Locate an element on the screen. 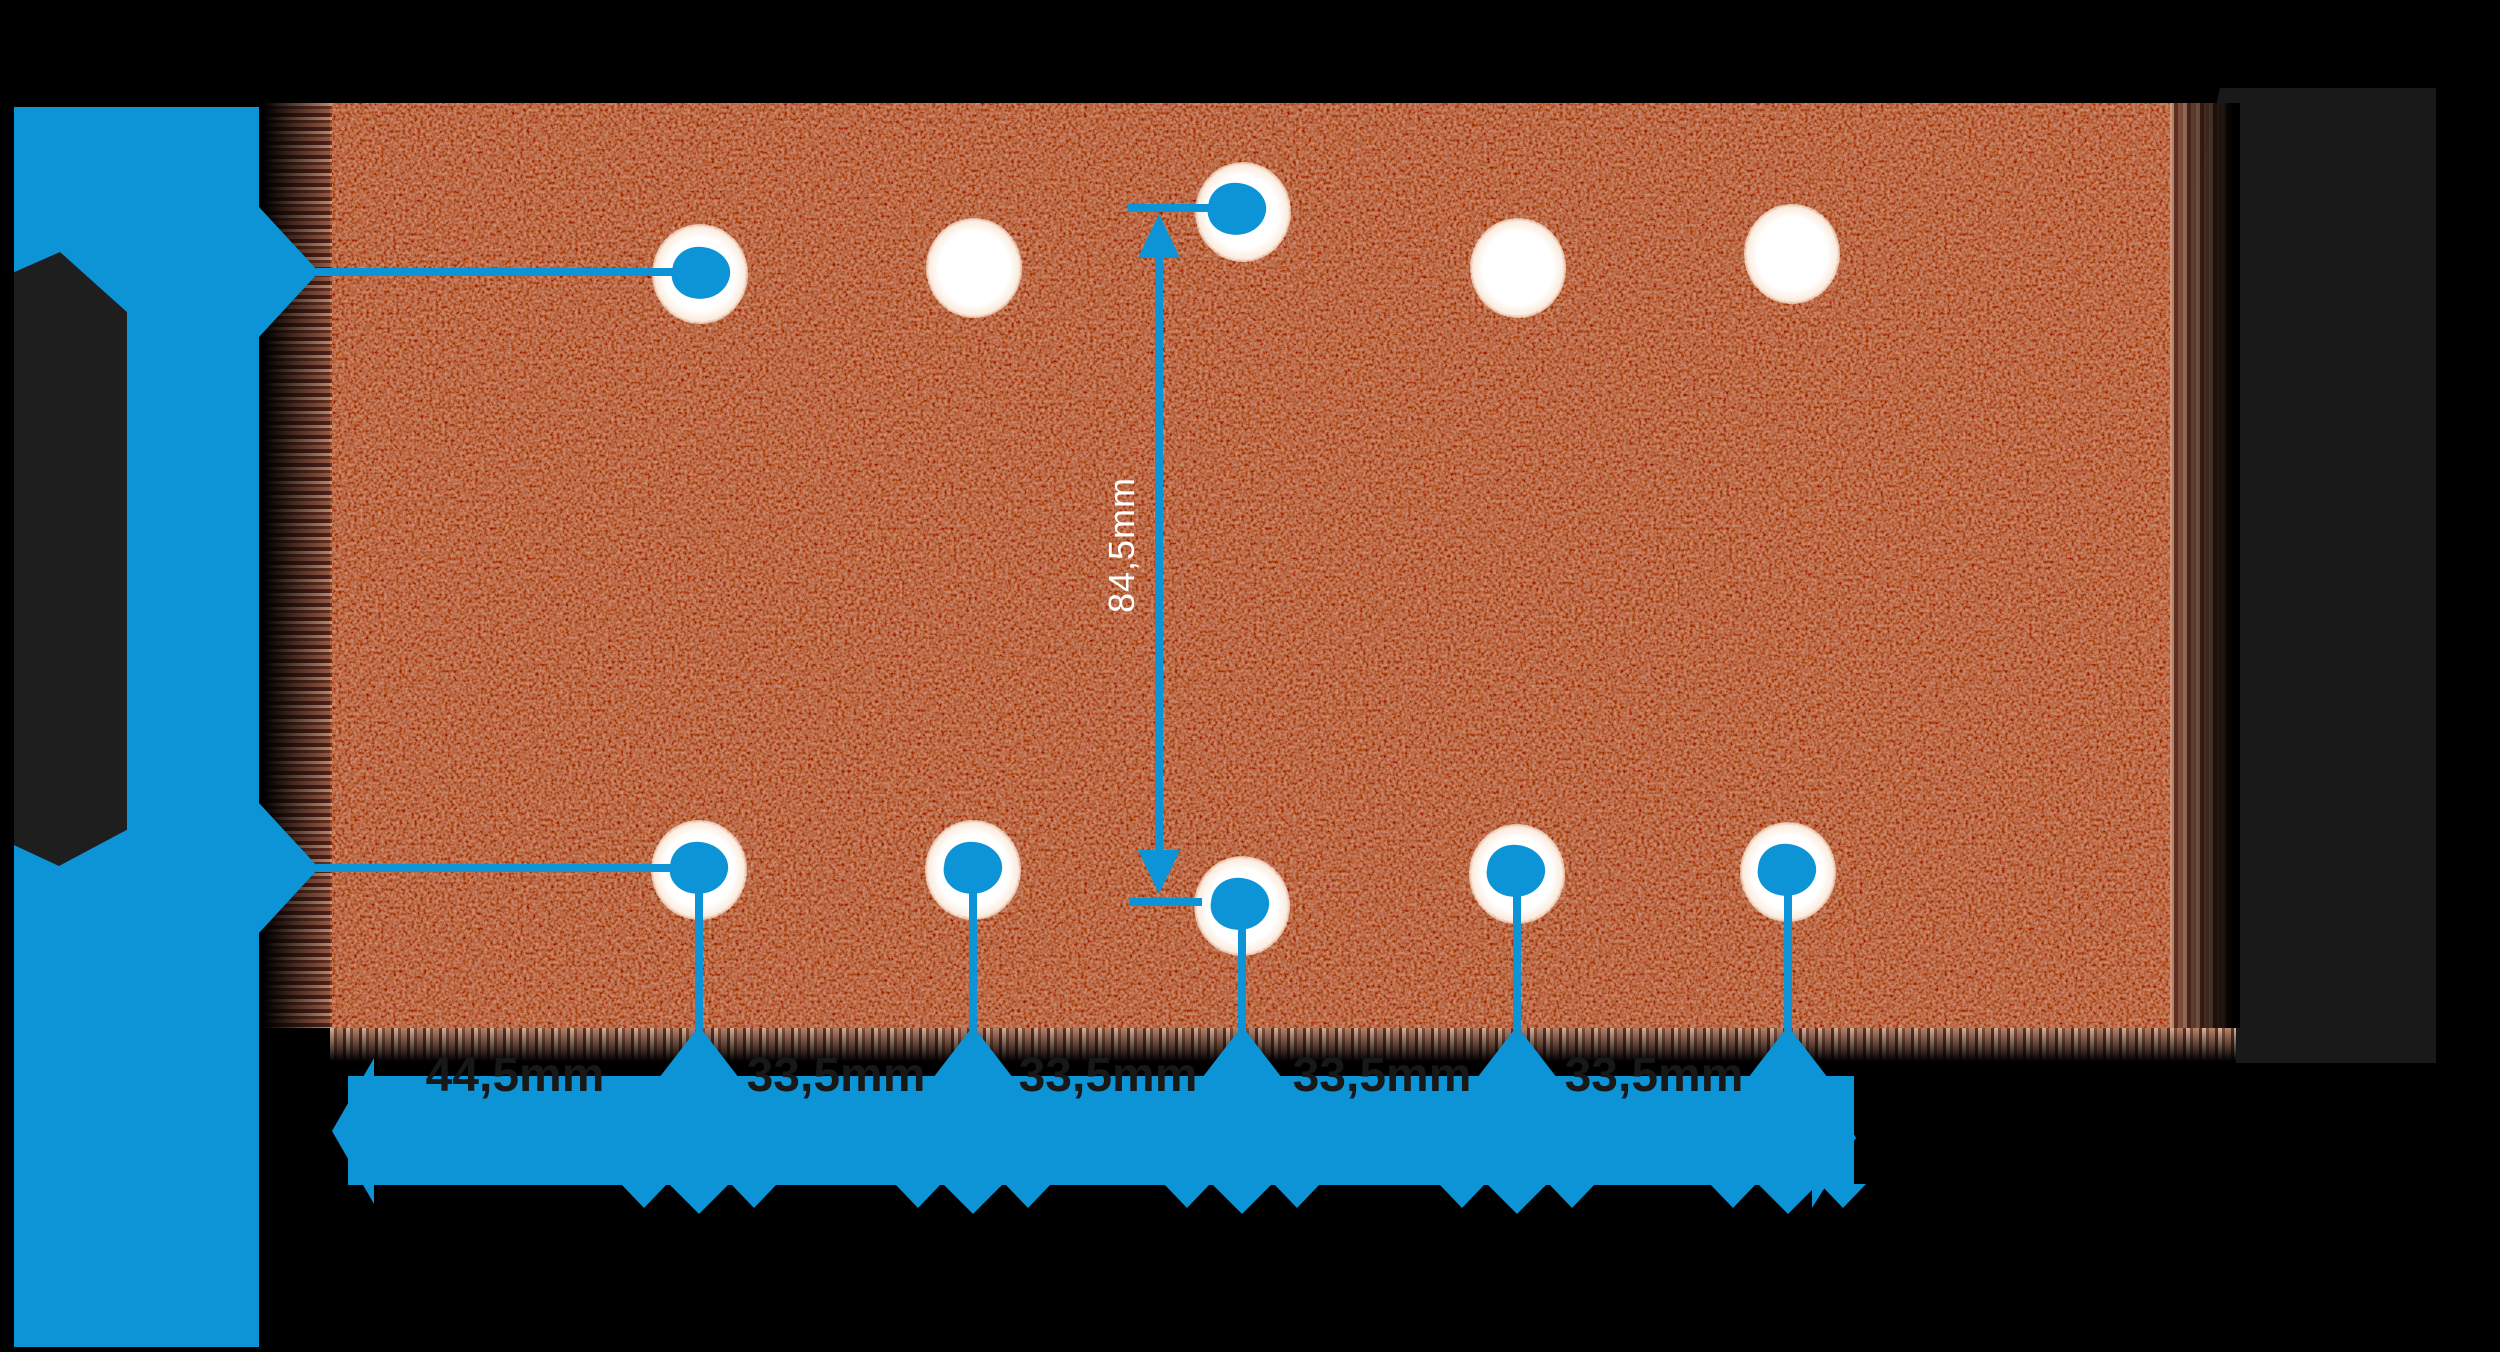 This screenshot has width=2500, height=1352. callout-line-bottom is located at coordinates (511, 868).